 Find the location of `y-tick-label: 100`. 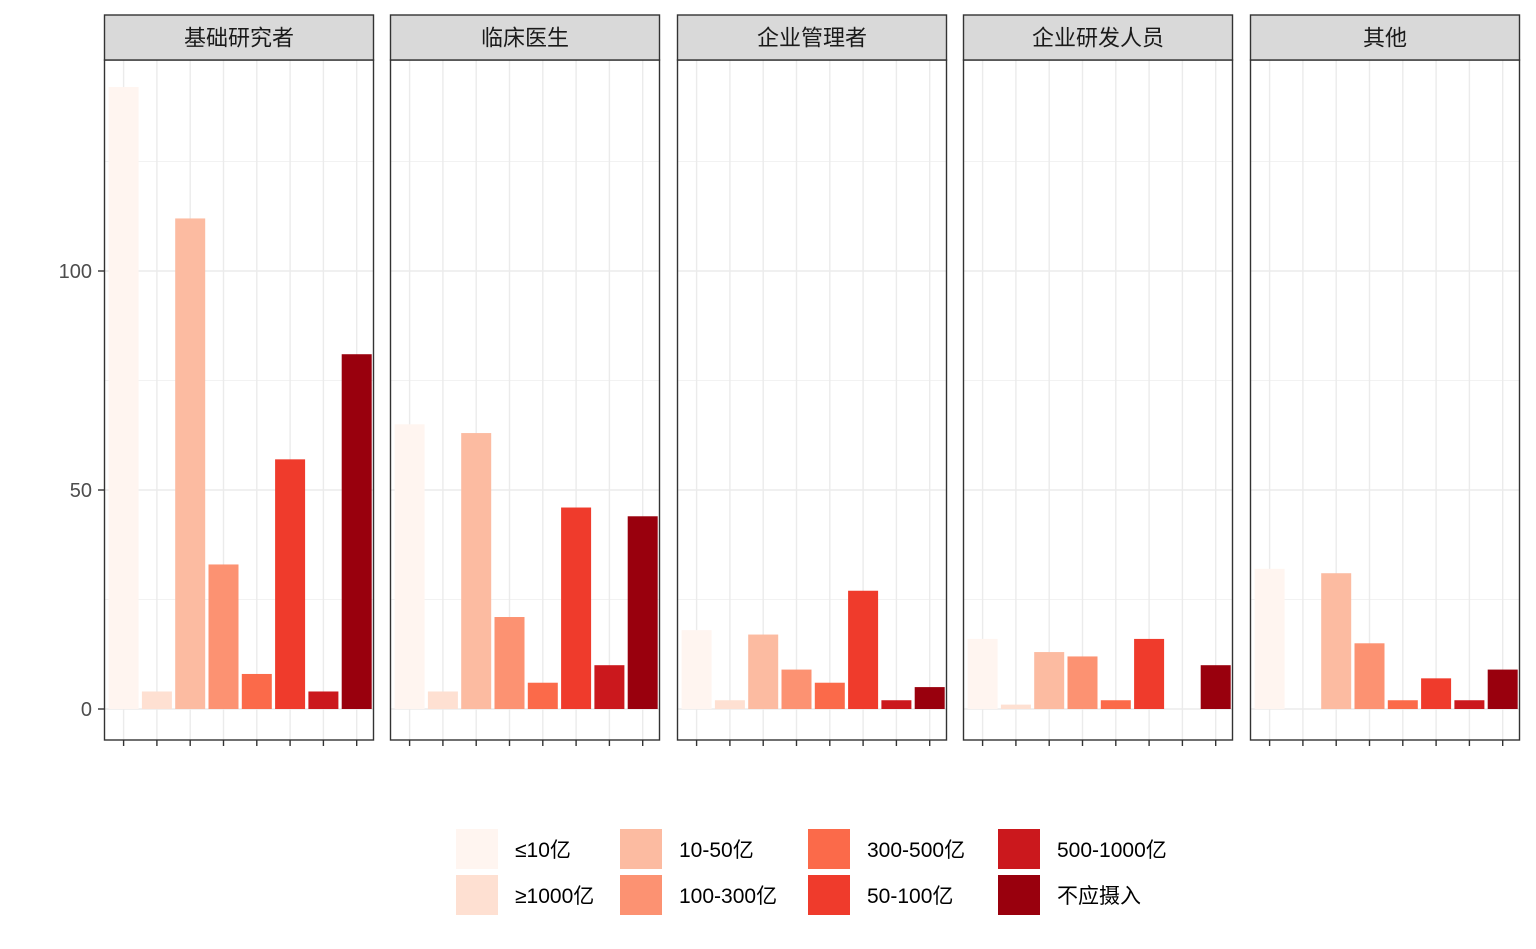

y-tick-label: 100 is located at coordinates (75, 272).